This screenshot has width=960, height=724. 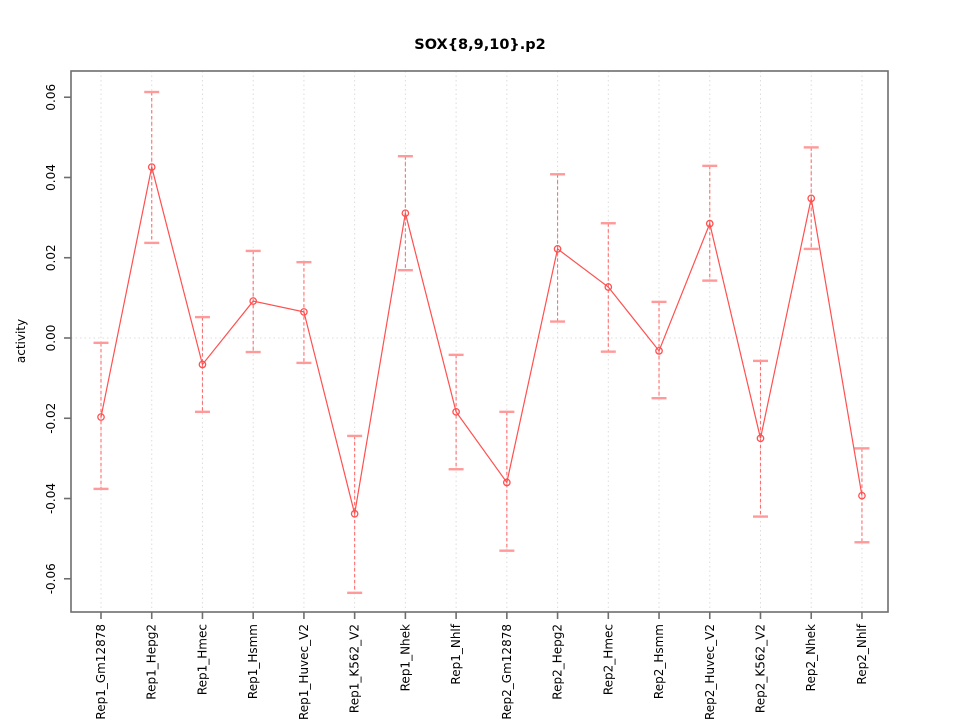 What do you see at coordinates (51, 498) in the screenshot?
I see `y-tick-label: -0.04` at bounding box center [51, 498].